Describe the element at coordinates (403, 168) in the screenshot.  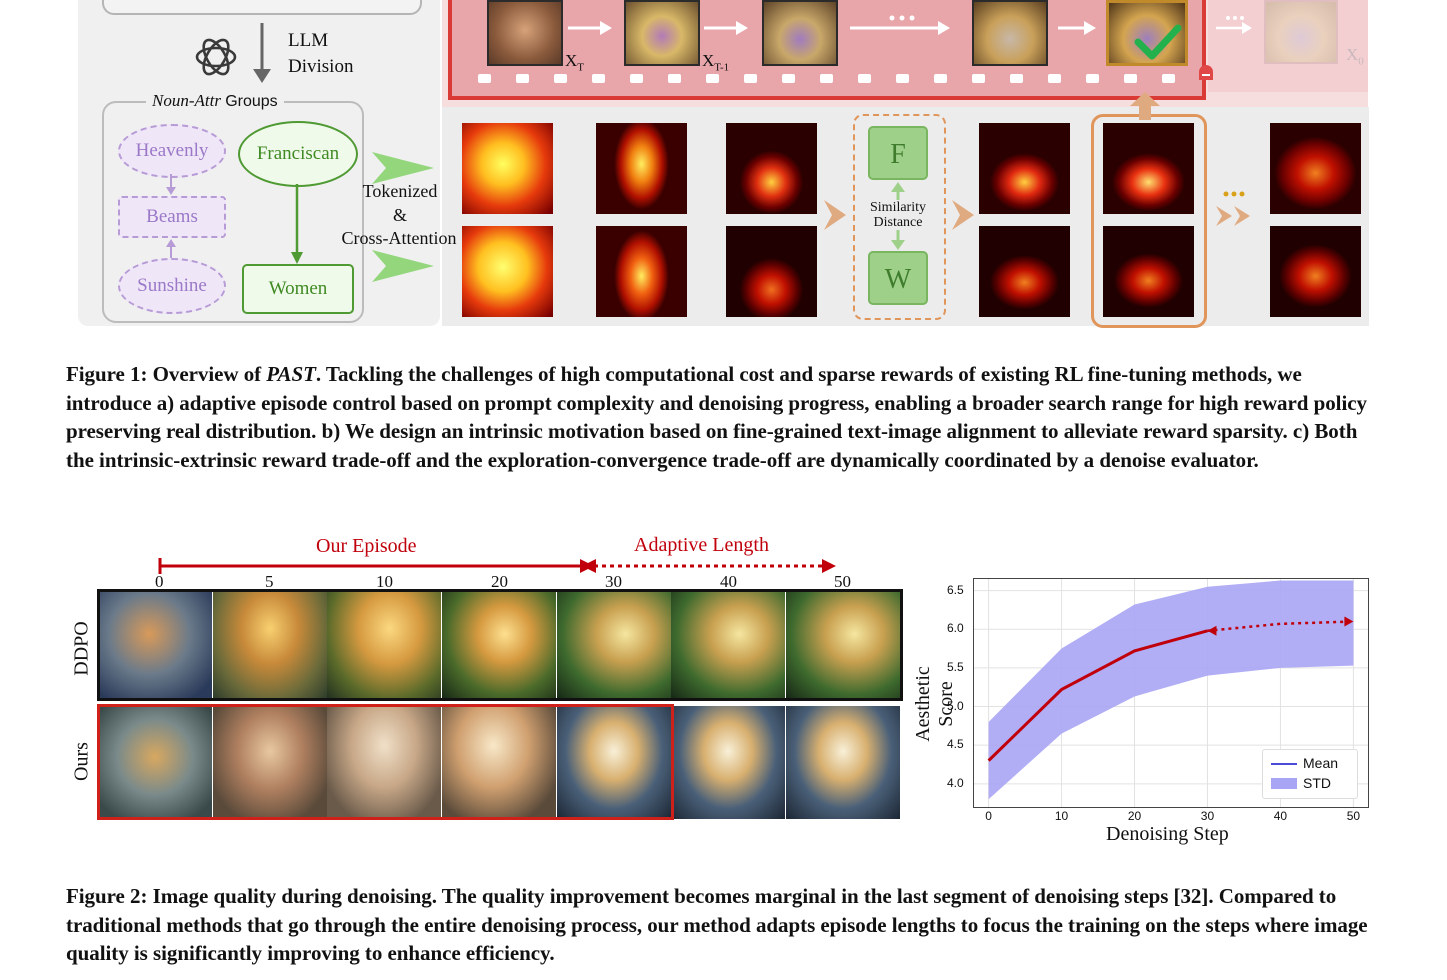
I see `green-arrow-top` at that location.